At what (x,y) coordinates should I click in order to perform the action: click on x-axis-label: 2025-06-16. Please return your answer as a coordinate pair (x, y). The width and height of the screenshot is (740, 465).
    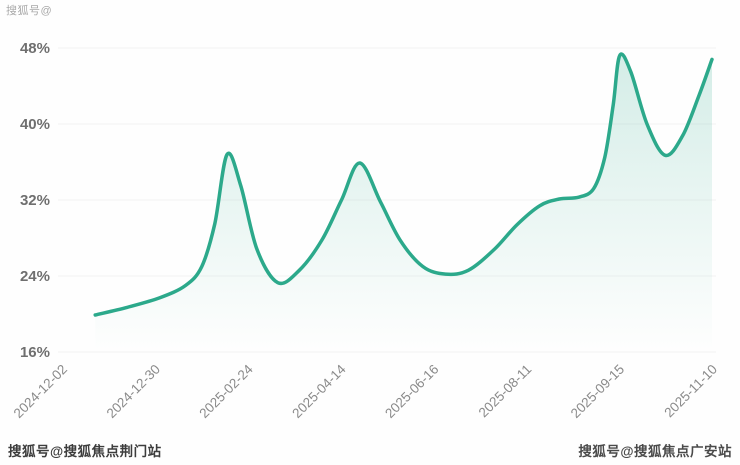
    Looking at the image, I should click on (411, 391).